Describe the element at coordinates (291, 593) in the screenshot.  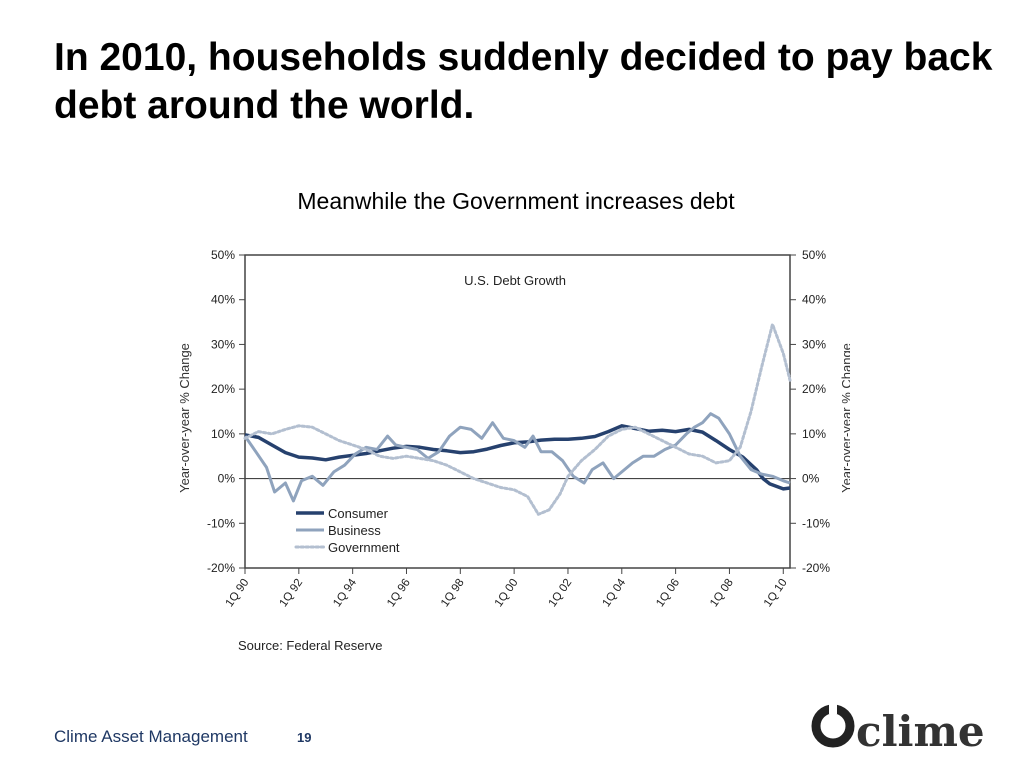
I see `x-tick-label: 1Q 92` at that location.